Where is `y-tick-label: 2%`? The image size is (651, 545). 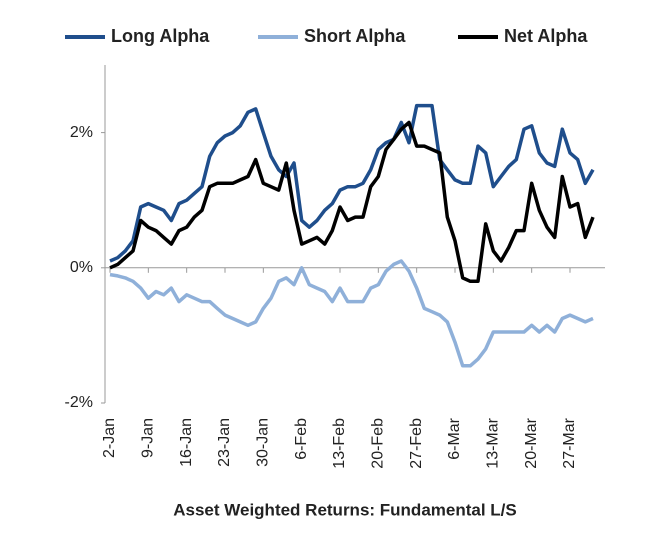 y-tick-label: 2% is located at coordinates (81, 132).